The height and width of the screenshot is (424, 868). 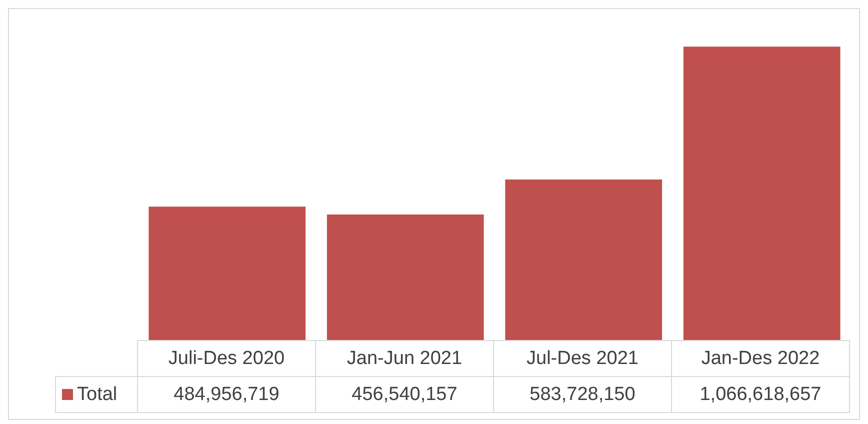 What do you see at coordinates (227, 358) in the screenshot?
I see `x-tick-label: Juli-Des 2020` at bounding box center [227, 358].